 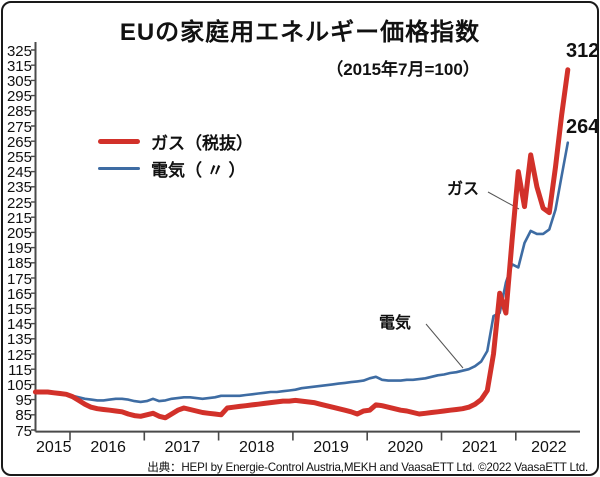 I want to click on legend-label-electricity: 電気（ 〃 ）, so click(x=198, y=170).